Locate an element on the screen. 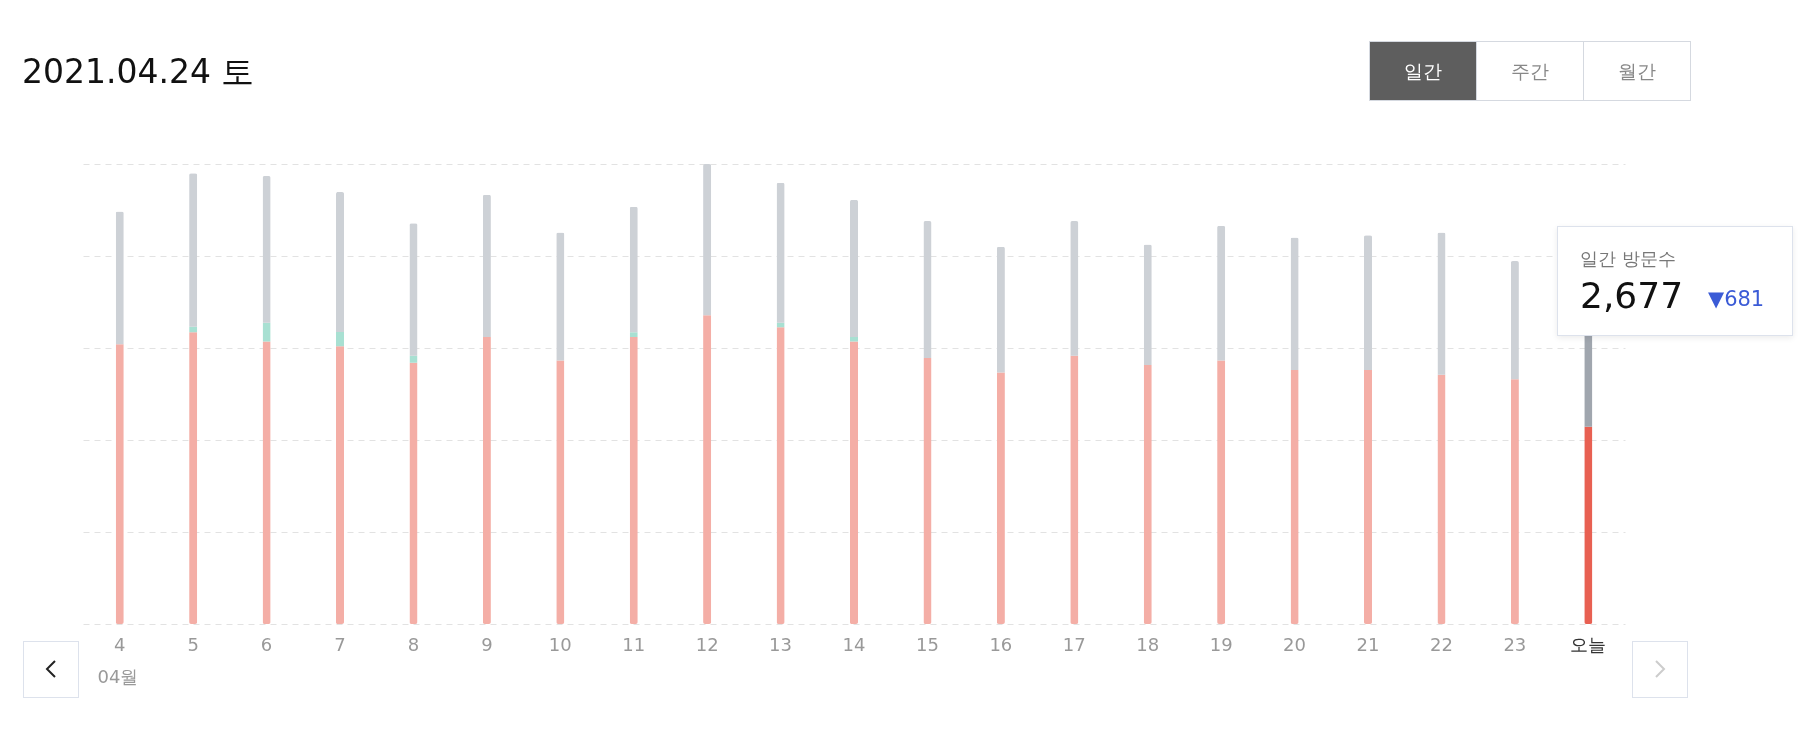  x-tick-label: 18 is located at coordinates (1148, 644).